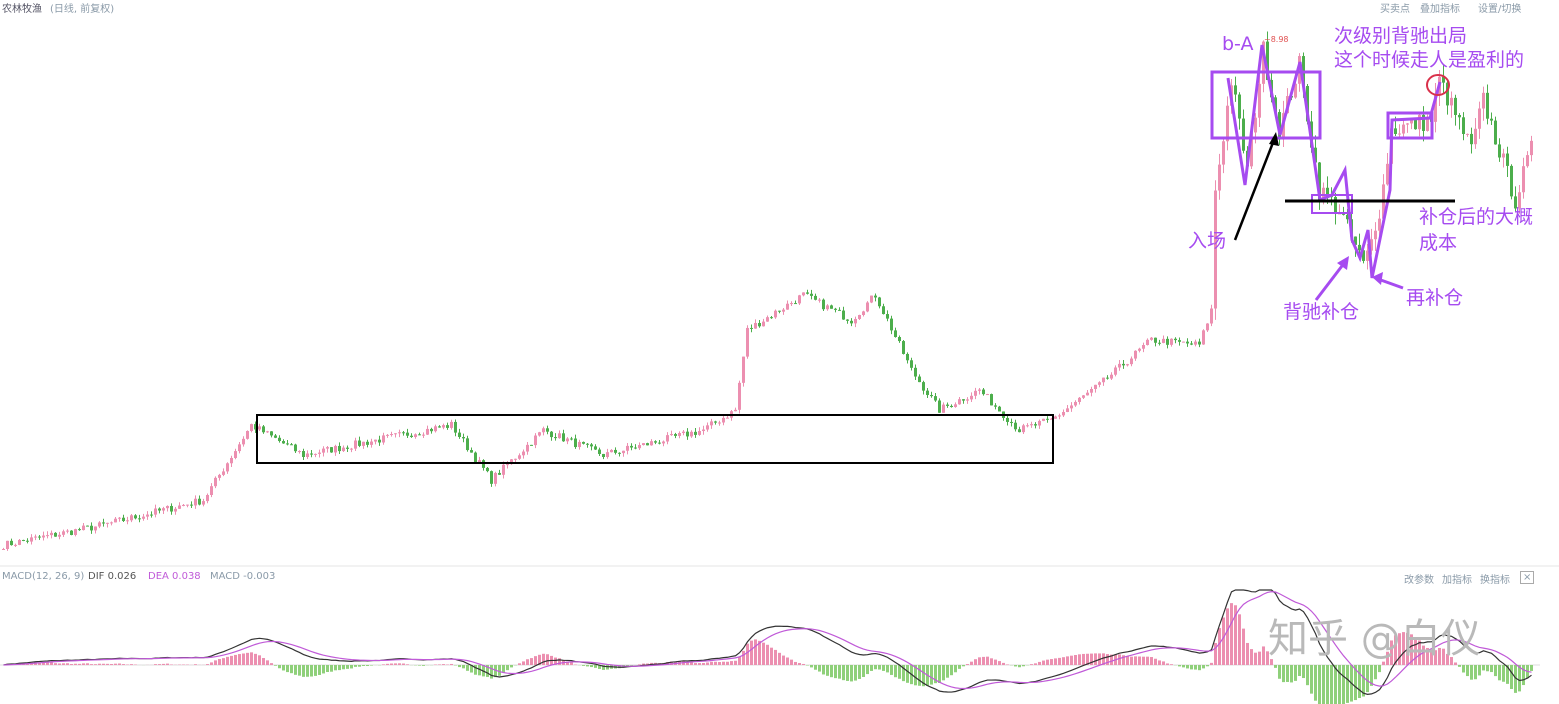 This screenshot has width=1559, height=704. Describe the element at coordinates (1419, 580) in the screenshot. I see `edit-params-button: 改参数` at that location.